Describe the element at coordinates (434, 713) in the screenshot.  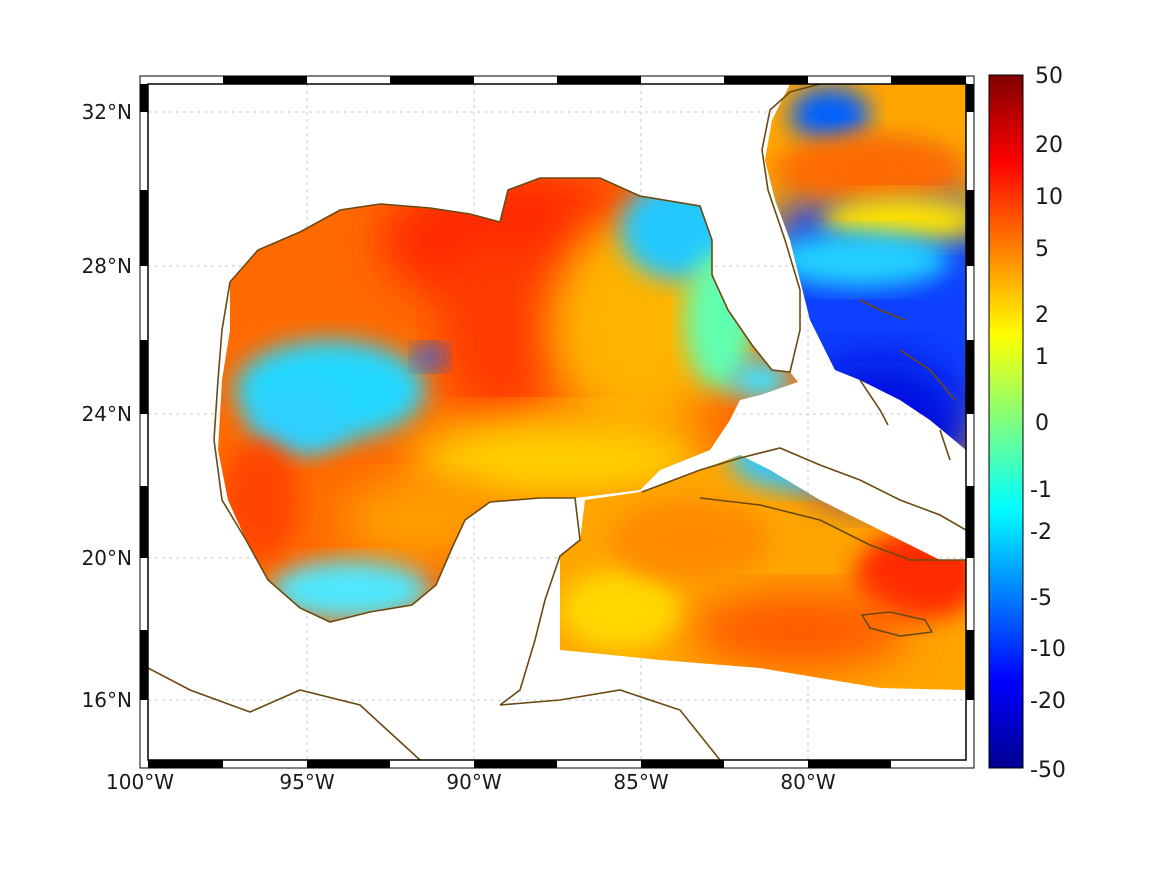
I see `central-america-coast` at that location.